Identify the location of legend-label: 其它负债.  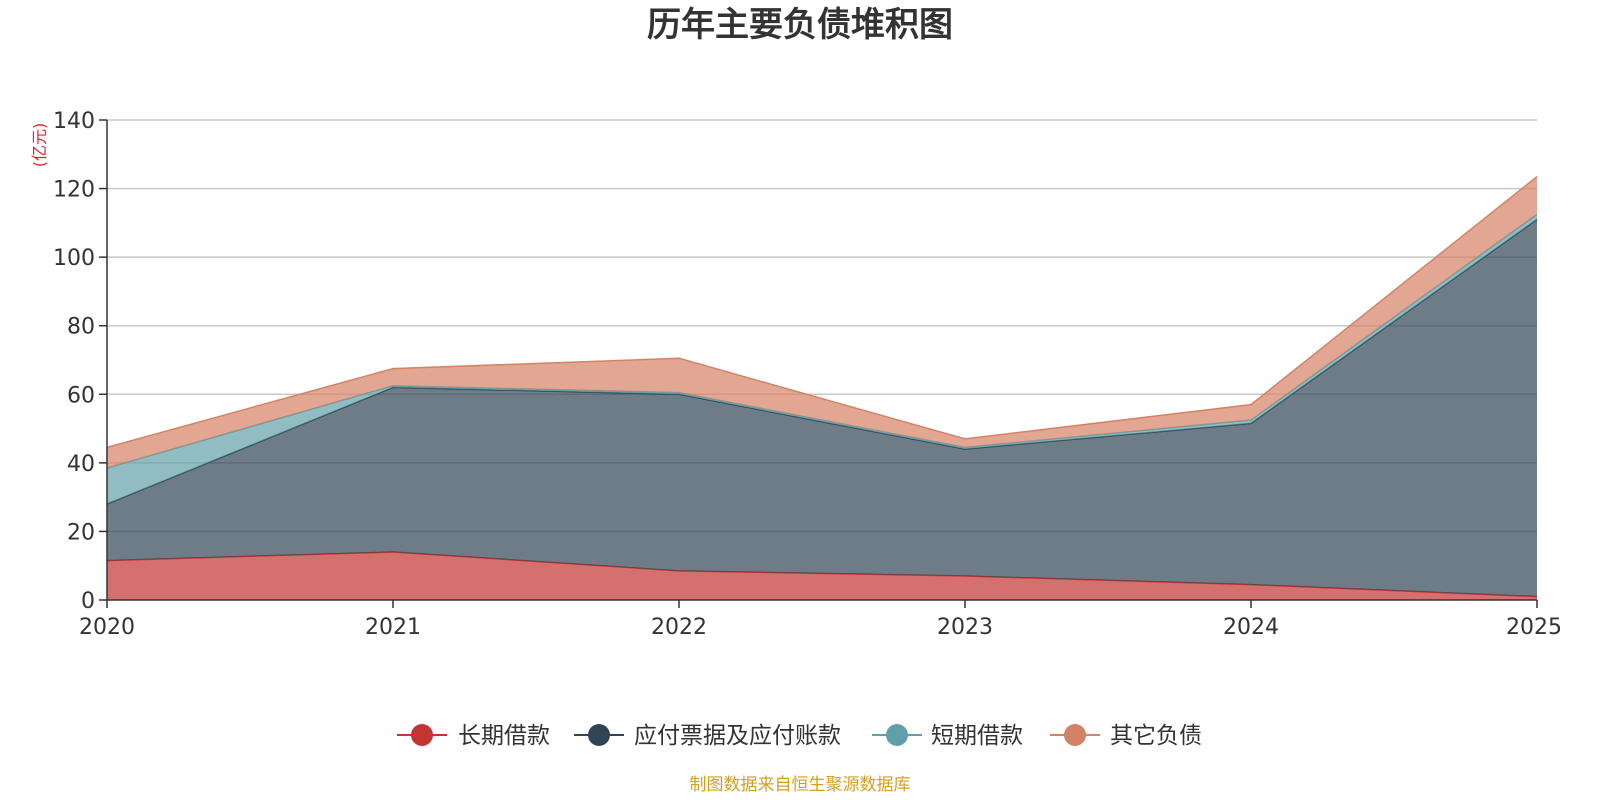
(1156, 736).